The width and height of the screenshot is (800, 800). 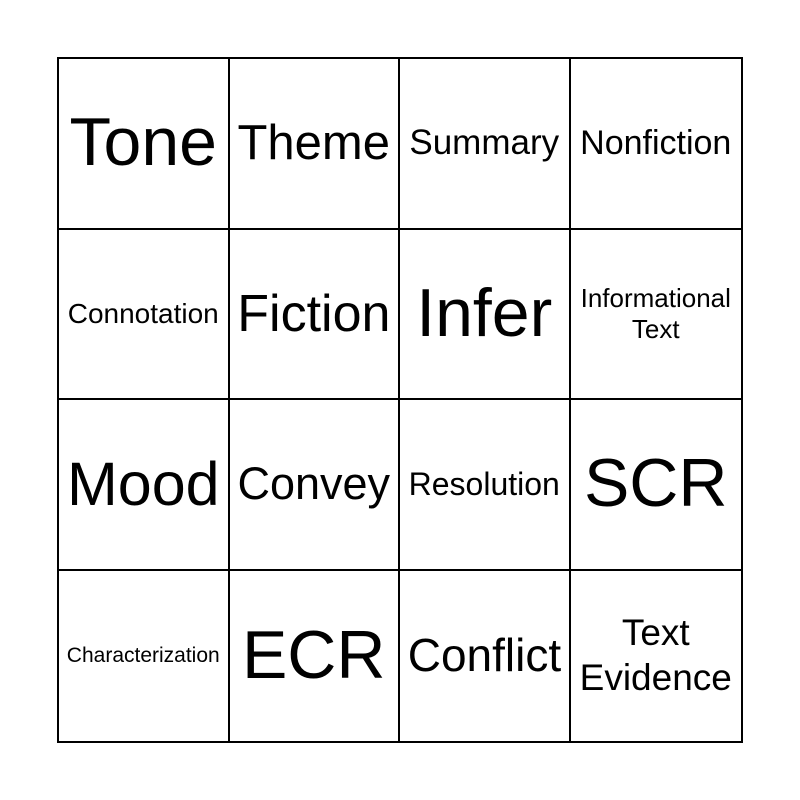 I want to click on bingo-cell-label: Characterization, so click(x=143, y=656).